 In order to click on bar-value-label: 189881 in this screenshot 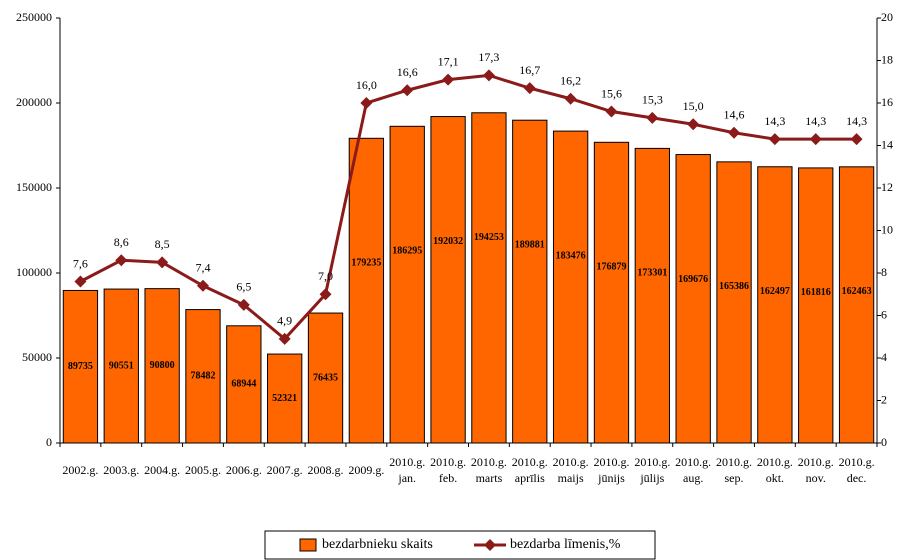, I will do `click(530, 244)`.